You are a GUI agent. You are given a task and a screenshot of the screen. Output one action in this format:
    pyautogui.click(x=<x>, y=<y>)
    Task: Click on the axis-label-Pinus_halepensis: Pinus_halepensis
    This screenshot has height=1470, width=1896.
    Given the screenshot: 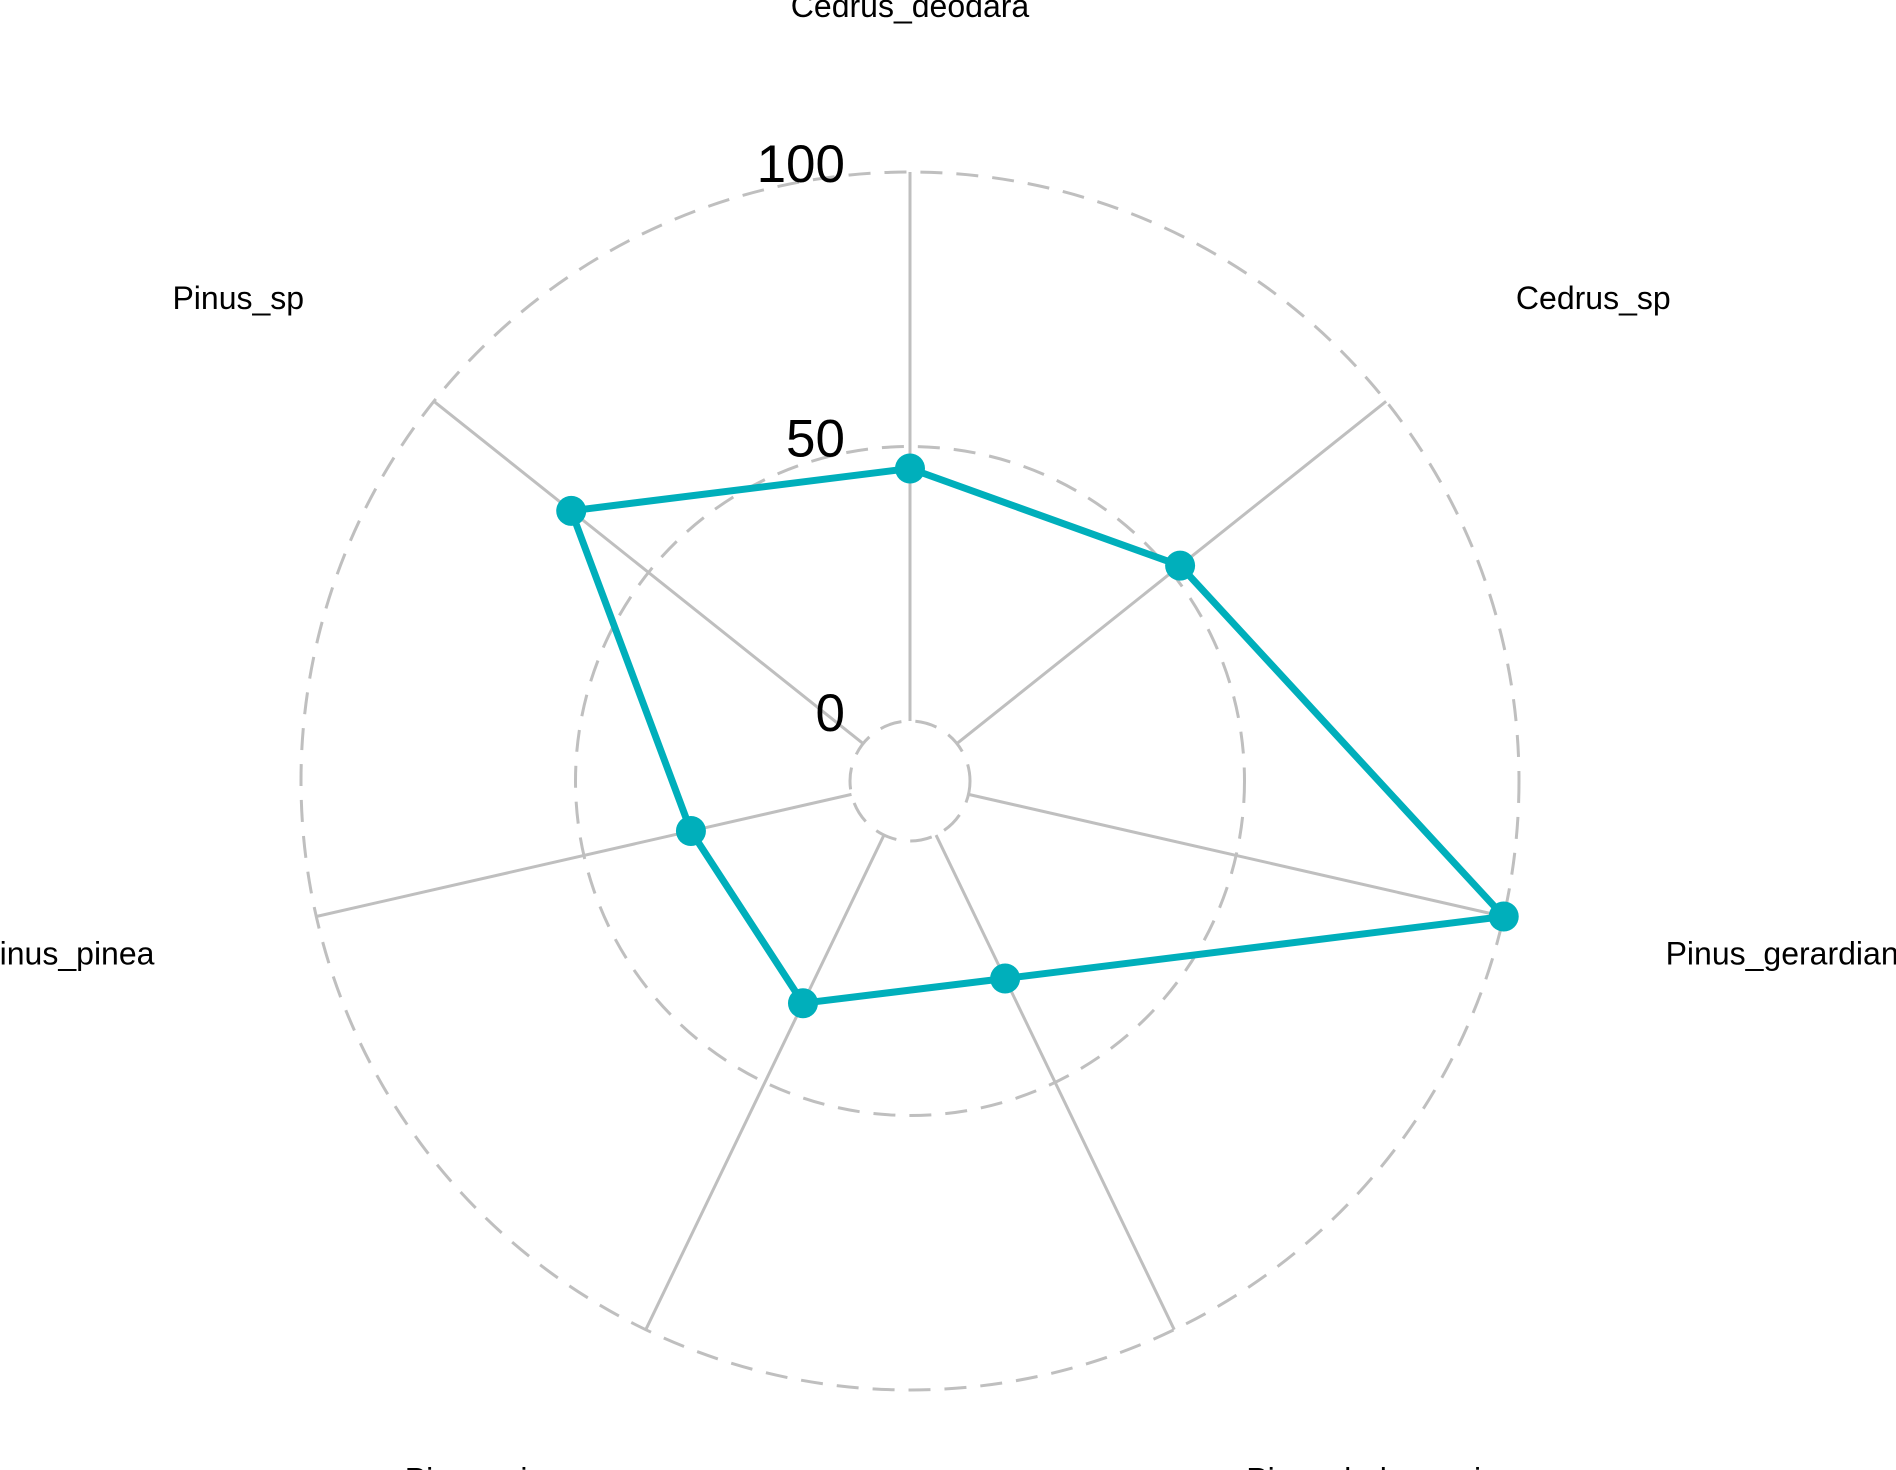 What is the action you would take?
    pyautogui.click(x=1371, y=1465)
    